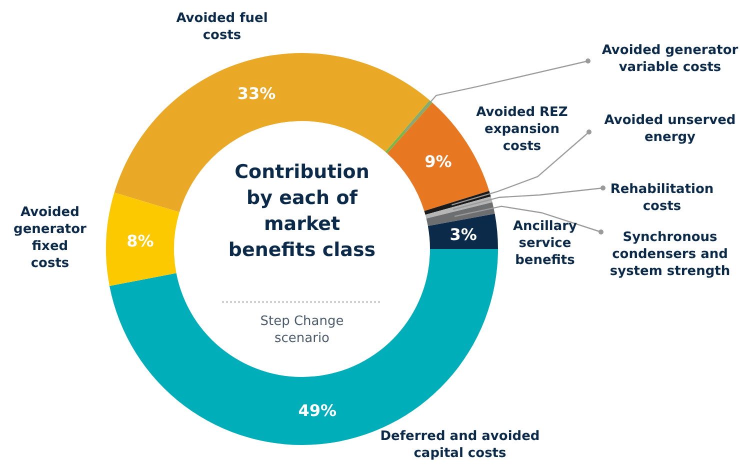 The image size is (740, 468). What do you see at coordinates (222, 27) in the screenshot?
I see `slice-label: Avoided fuel costs` at bounding box center [222, 27].